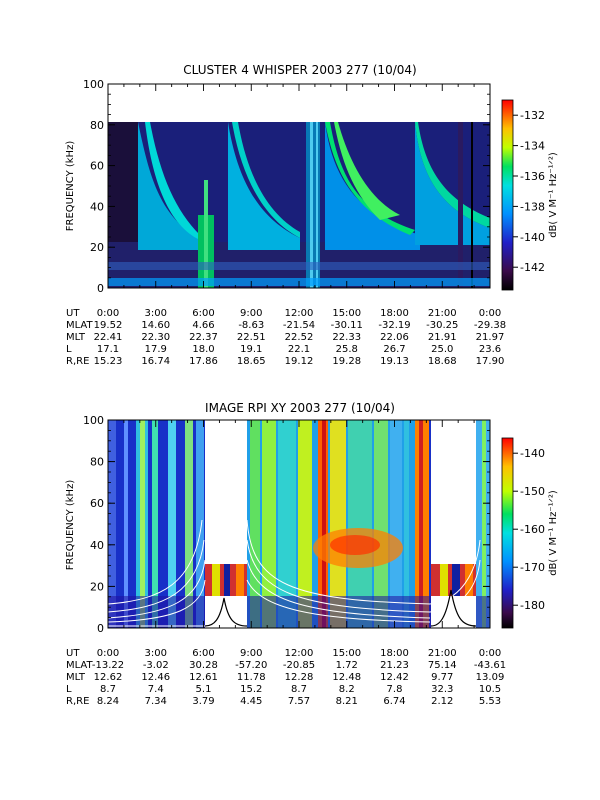 This screenshot has height=800, width=600. Describe the element at coordinates (442, 337) in the screenshot. I see `ephemeris-cell: 21.91` at that location.